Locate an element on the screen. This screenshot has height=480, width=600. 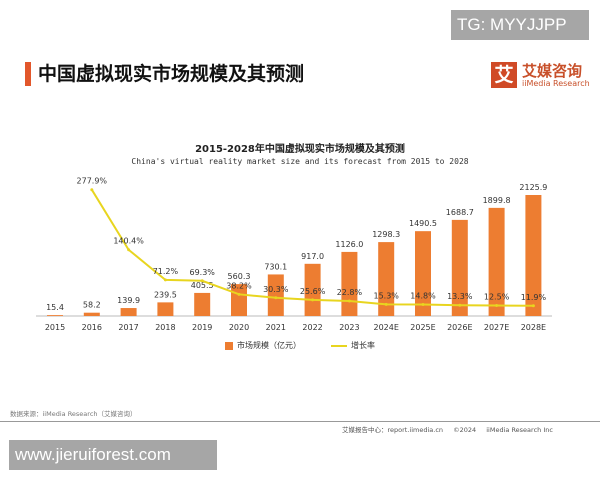
x-tick-label: 2023 is located at coordinates (349, 327).